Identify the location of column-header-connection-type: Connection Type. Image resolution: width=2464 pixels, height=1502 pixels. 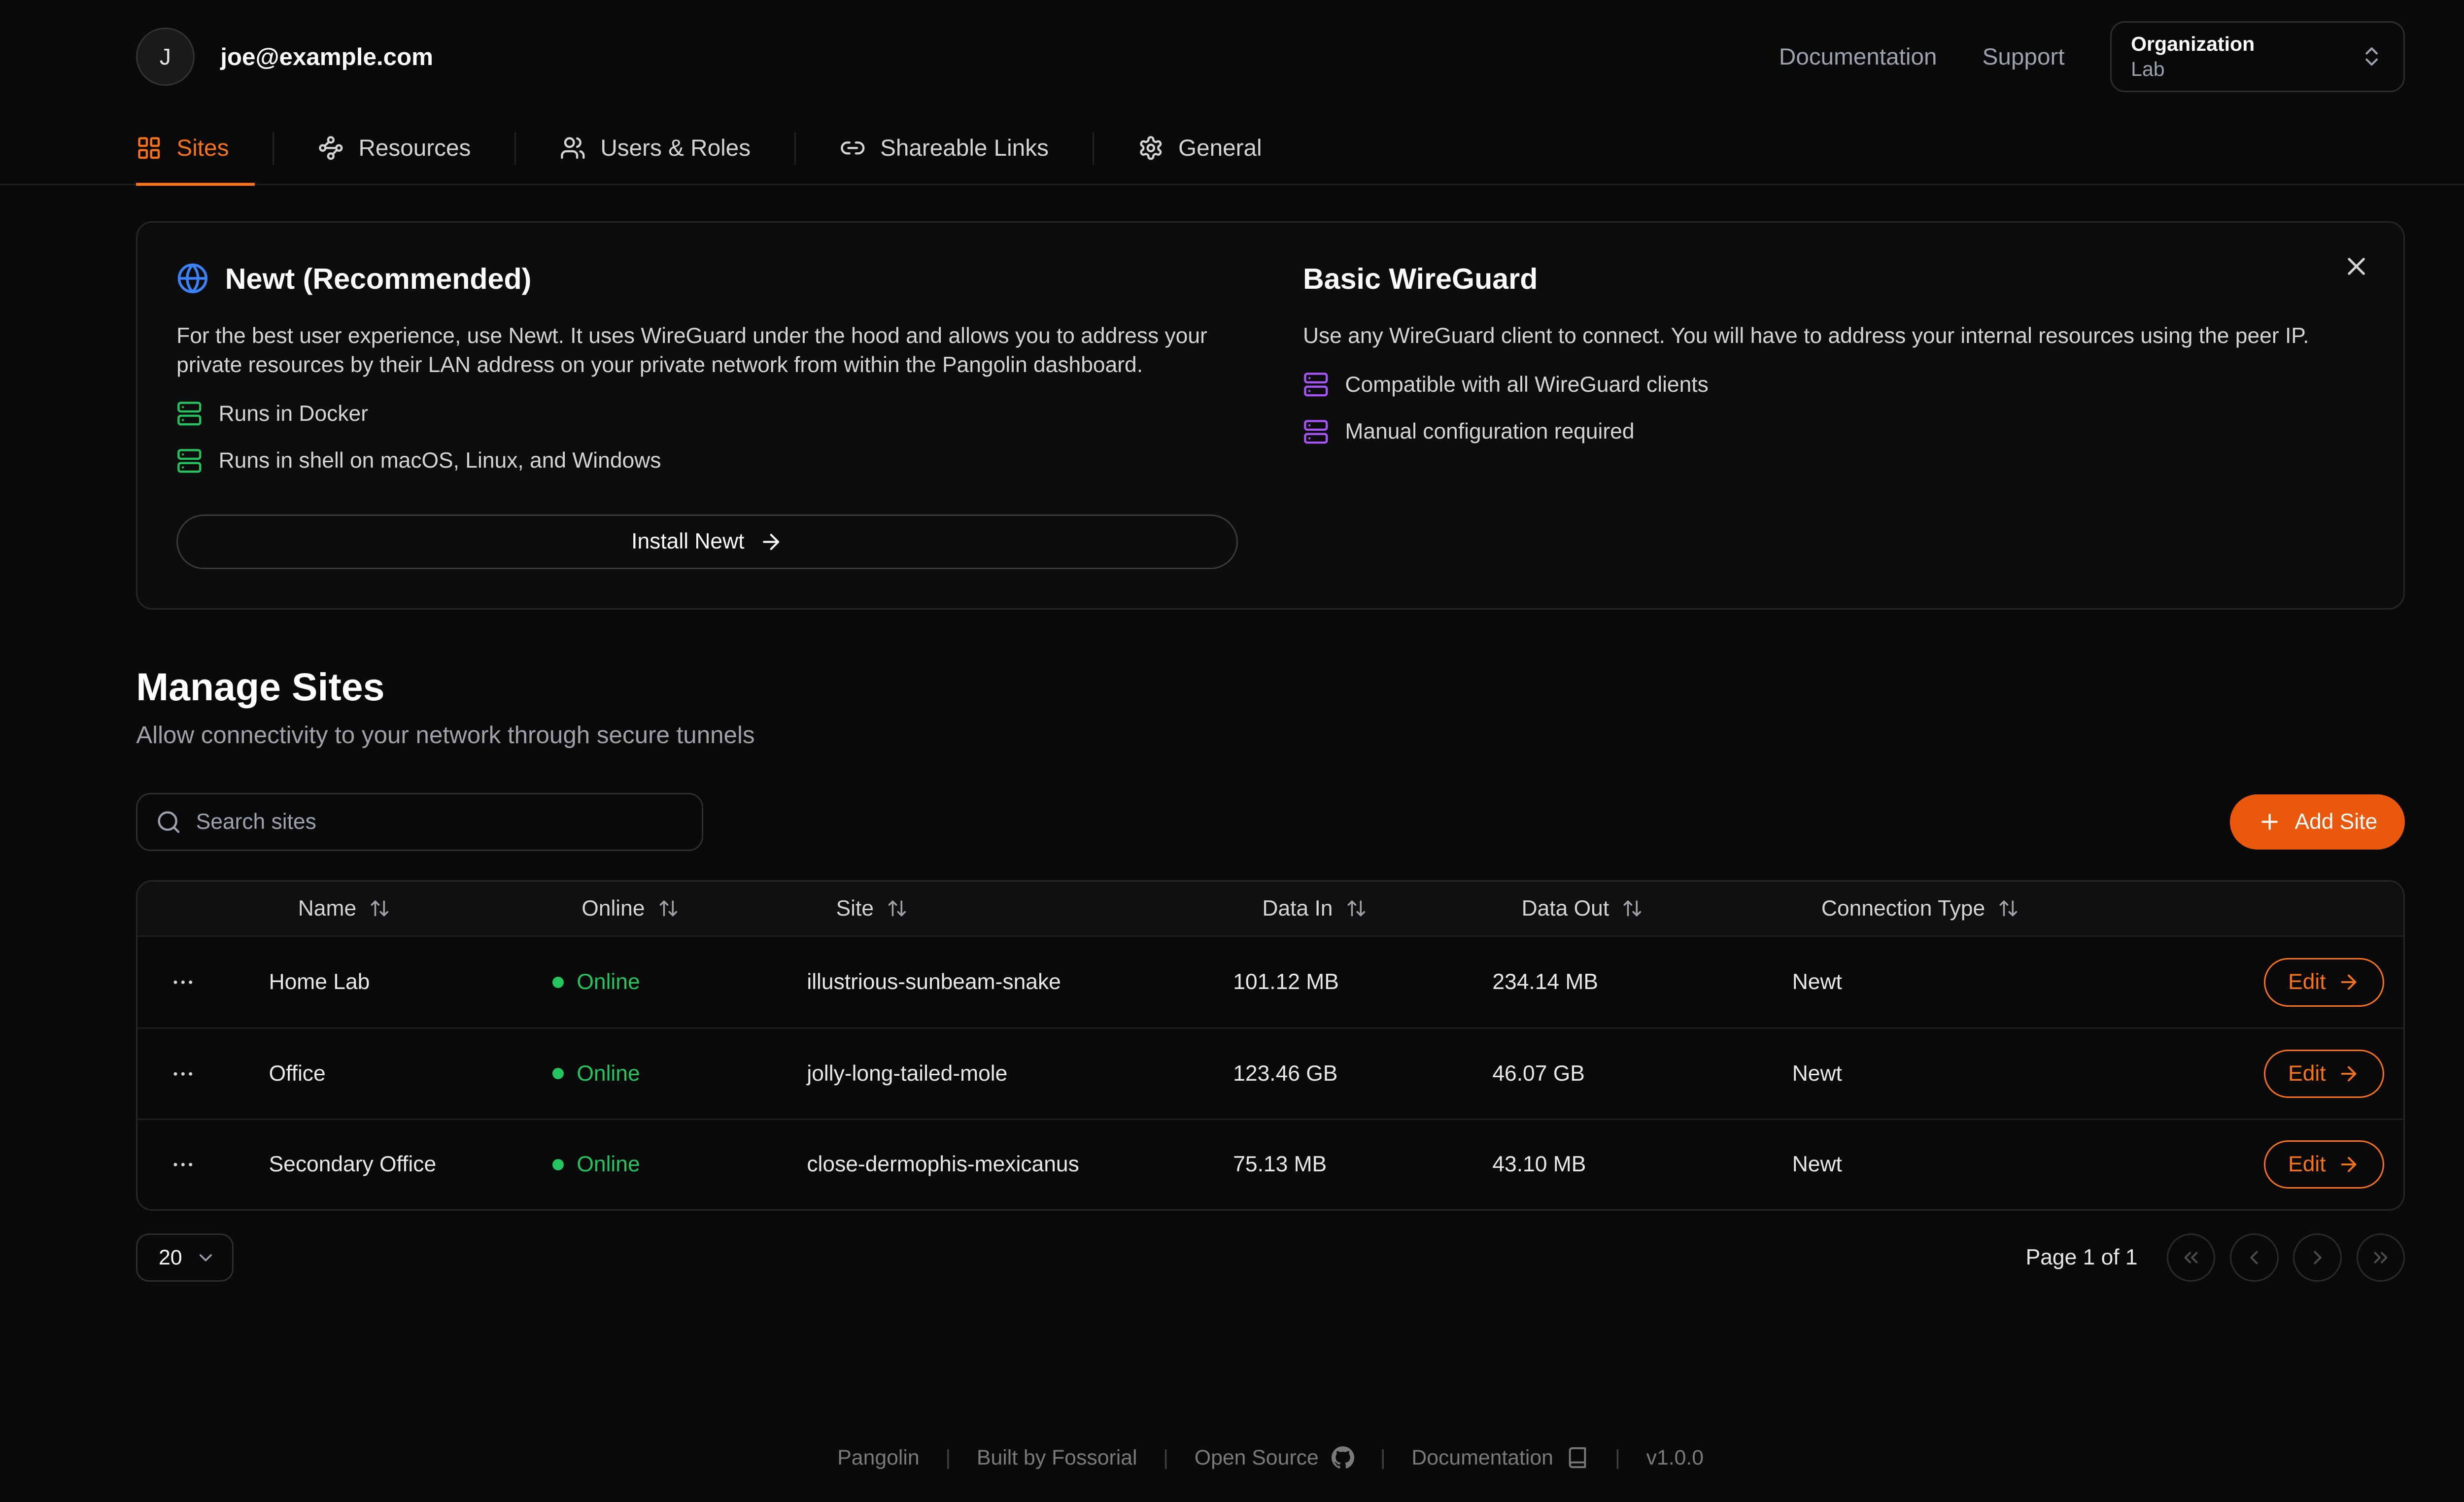
(2028, 908).